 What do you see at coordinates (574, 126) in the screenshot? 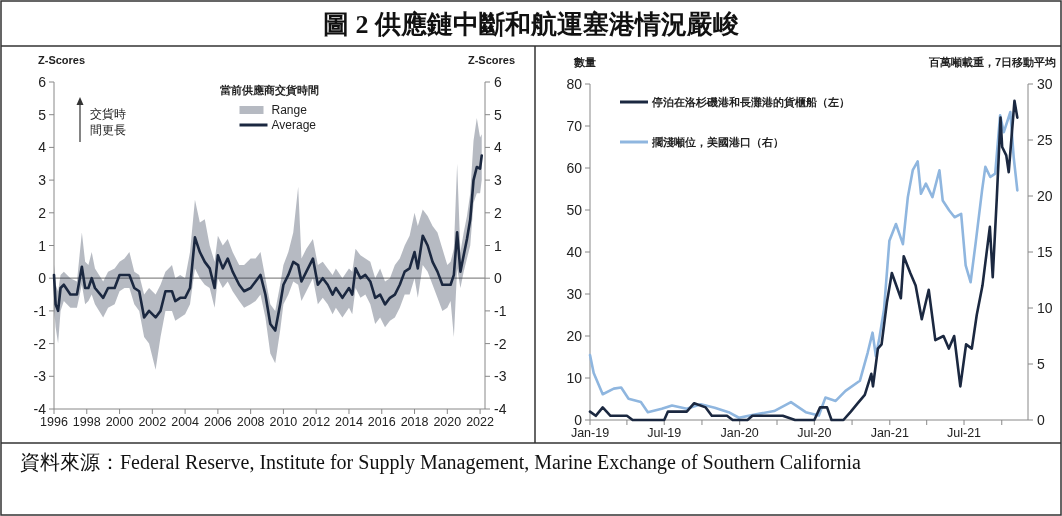
I see `y-tick-label: 70` at bounding box center [574, 126].